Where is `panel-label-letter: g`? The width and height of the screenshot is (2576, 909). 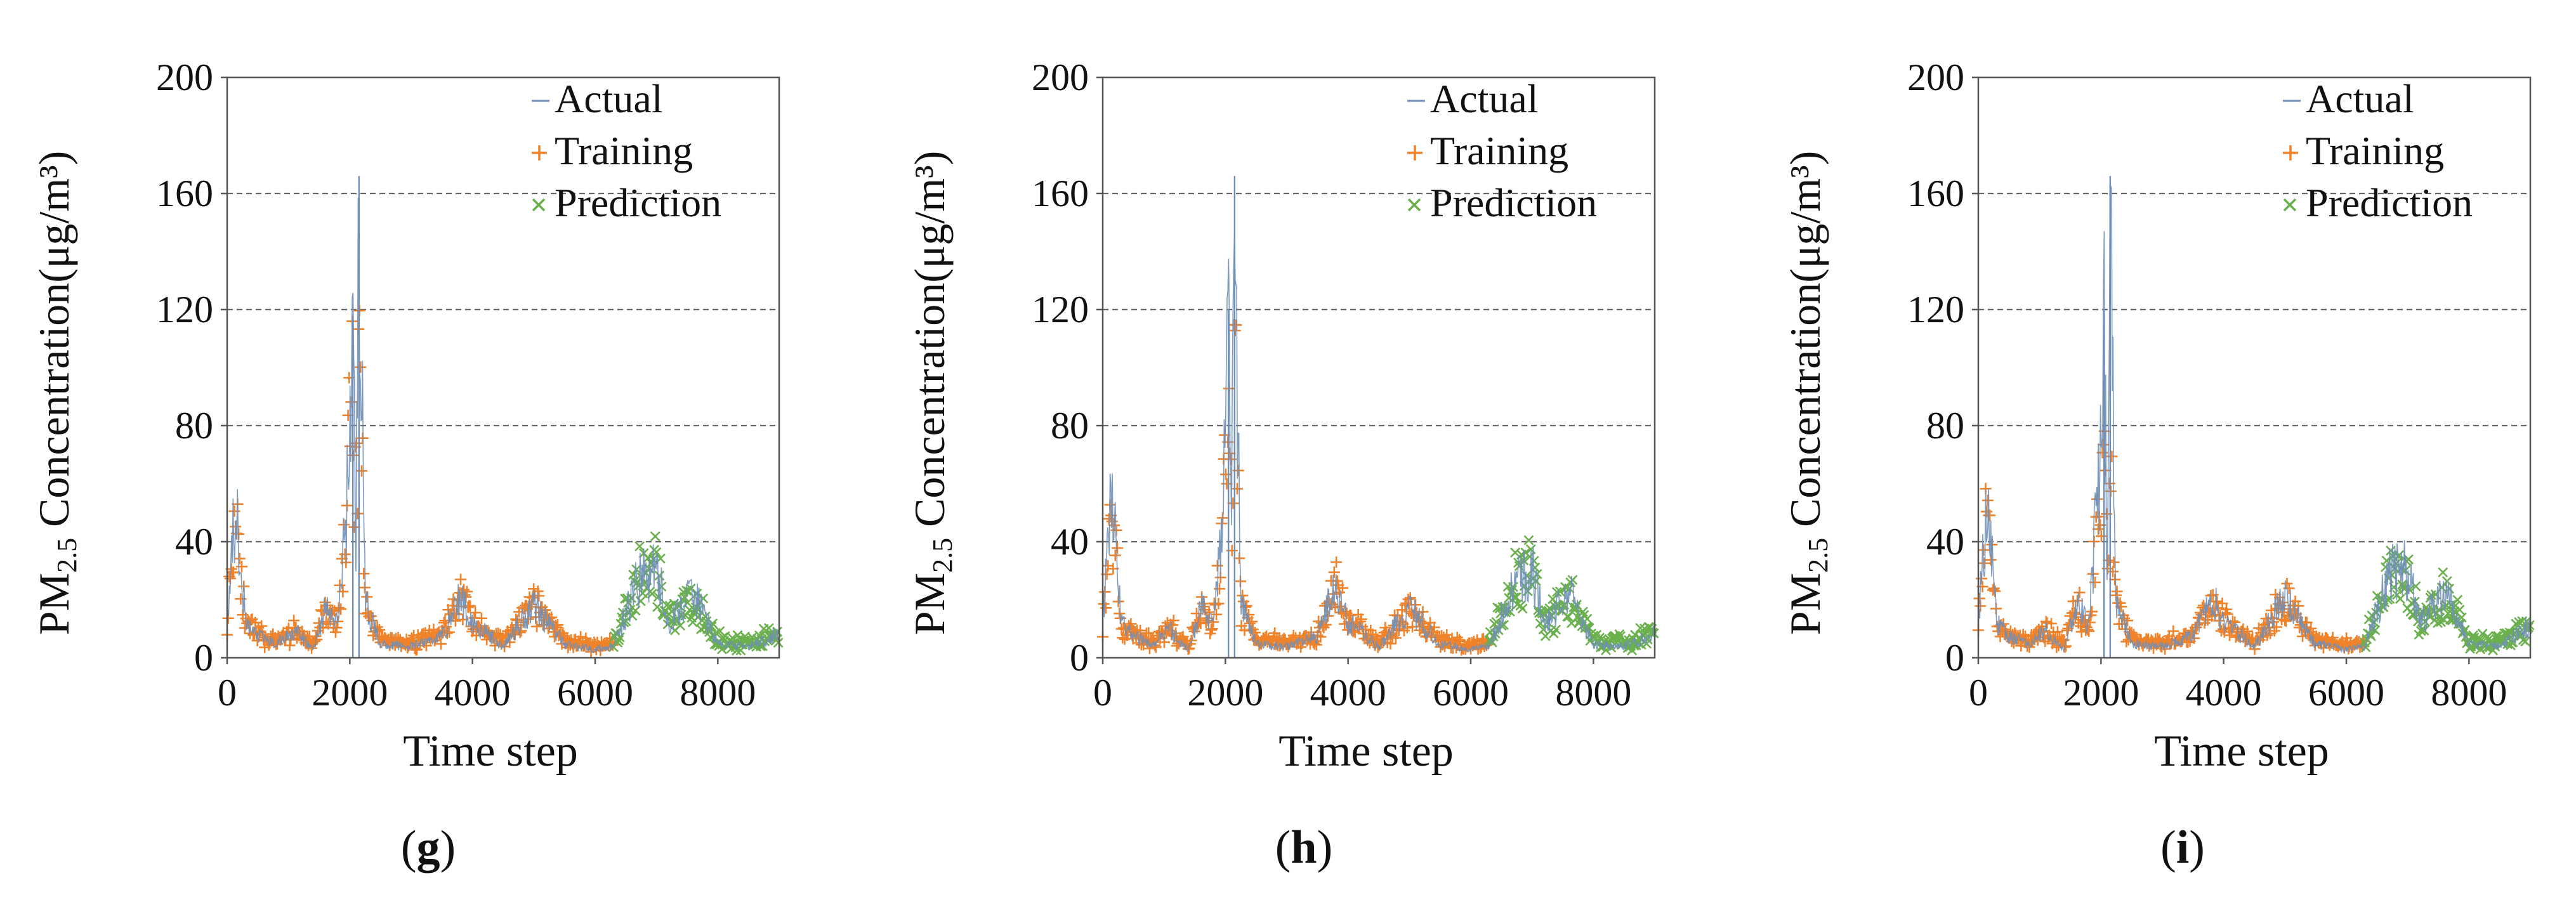 panel-label-letter: g is located at coordinates (428, 847).